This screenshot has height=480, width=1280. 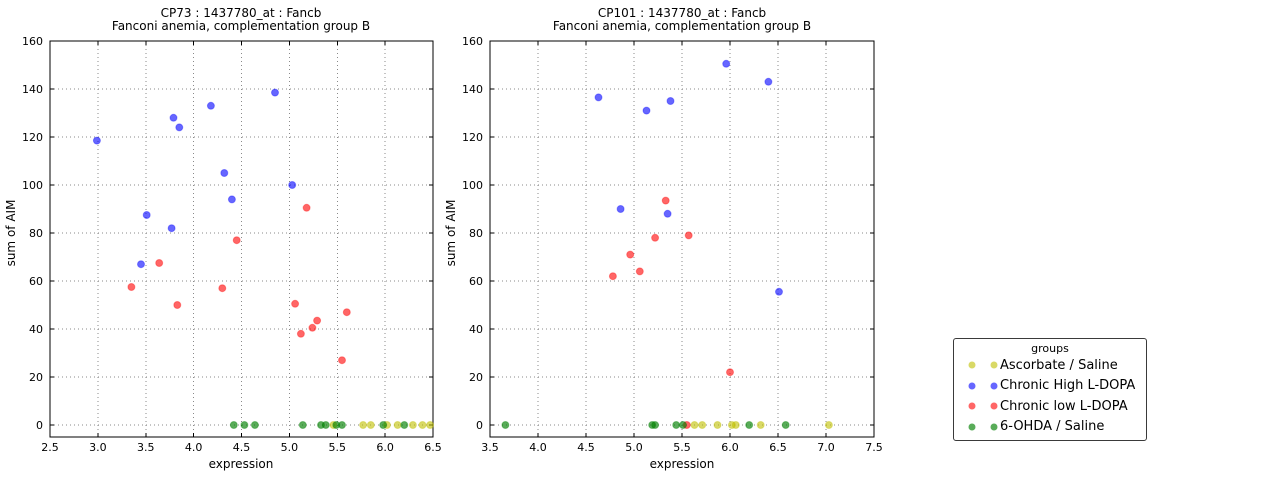 I want to click on x-axis-label: expression, so click(x=241, y=464).